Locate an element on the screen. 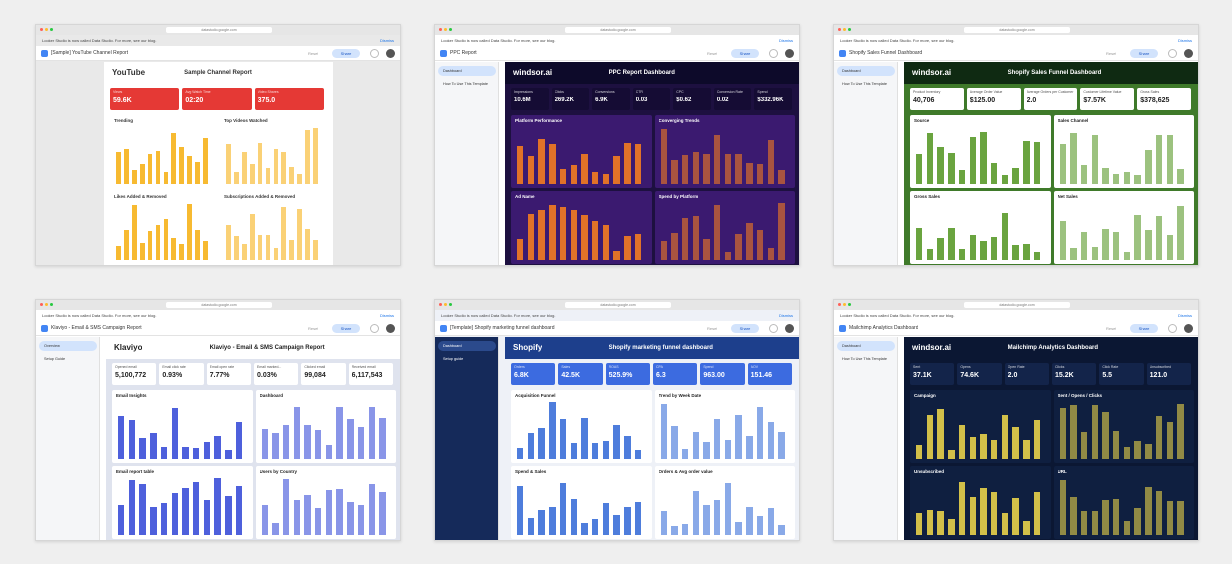  dashboard-title: Shopify Sales Funnel Dashboard is located at coordinates (1054, 73).